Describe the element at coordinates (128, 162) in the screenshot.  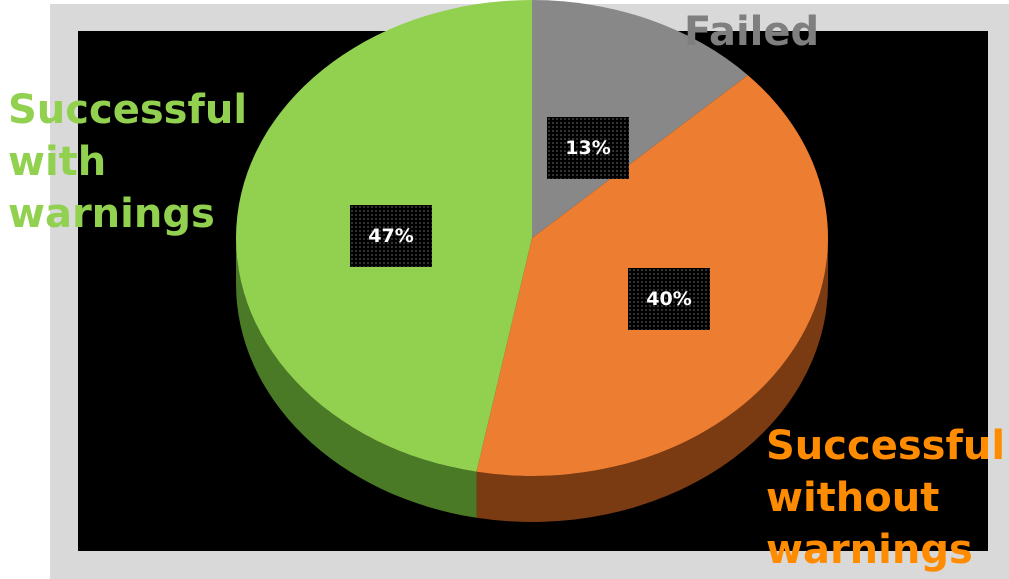
I see `category-label-successful-with-warnings: Successful with warnings` at that location.